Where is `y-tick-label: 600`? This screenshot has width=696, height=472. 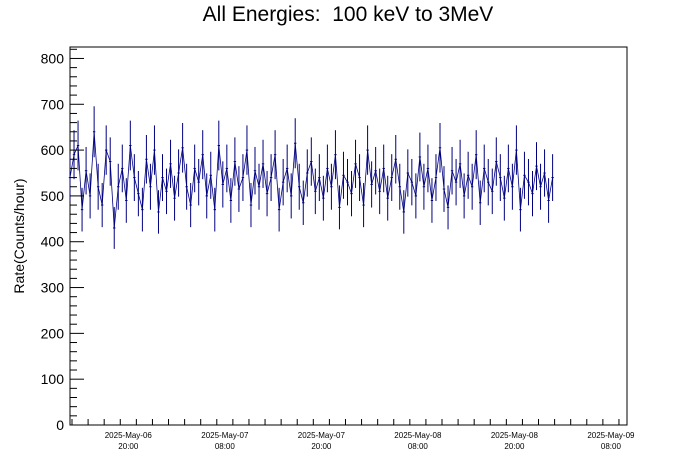
y-tick-label: 600 is located at coordinates (53, 150).